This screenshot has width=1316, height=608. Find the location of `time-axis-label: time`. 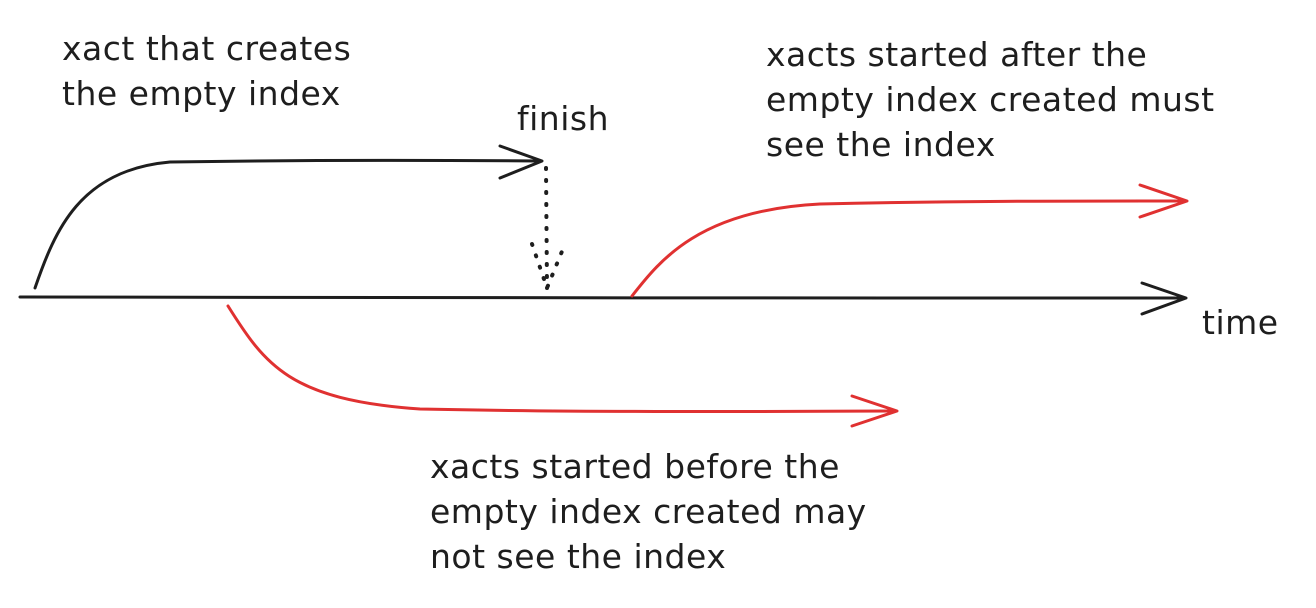

time-axis-label: time is located at coordinates (1240, 322).